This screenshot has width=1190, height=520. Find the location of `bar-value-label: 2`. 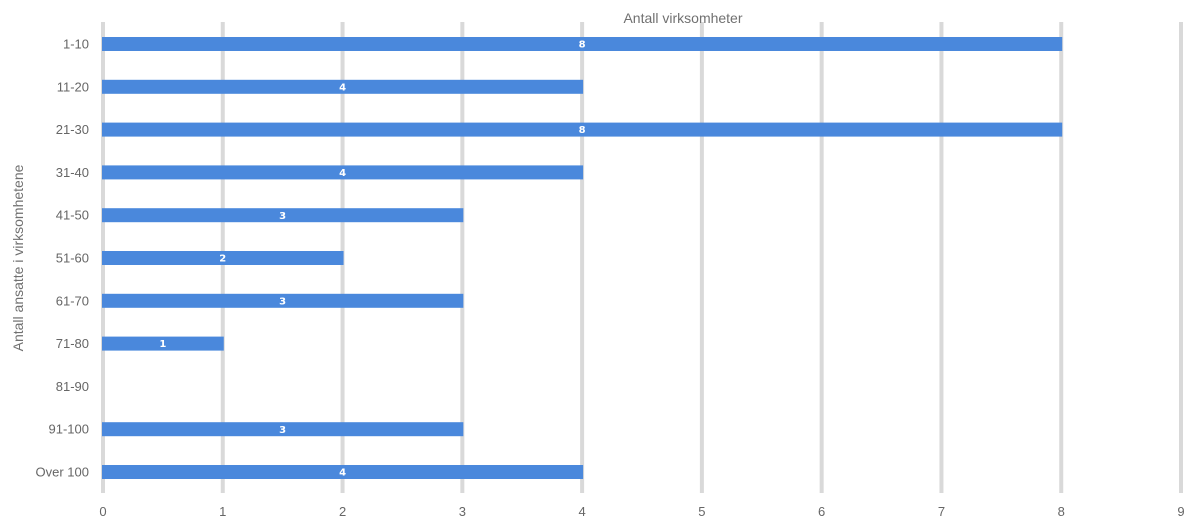

bar-value-label: 2 is located at coordinates (222, 259).